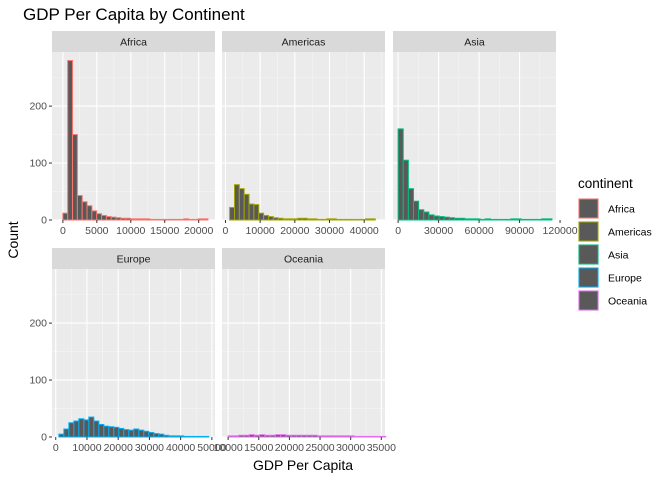  What do you see at coordinates (303, 258) in the screenshot?
I see `facet-strip-oceania` at bounding box center [303, 258].